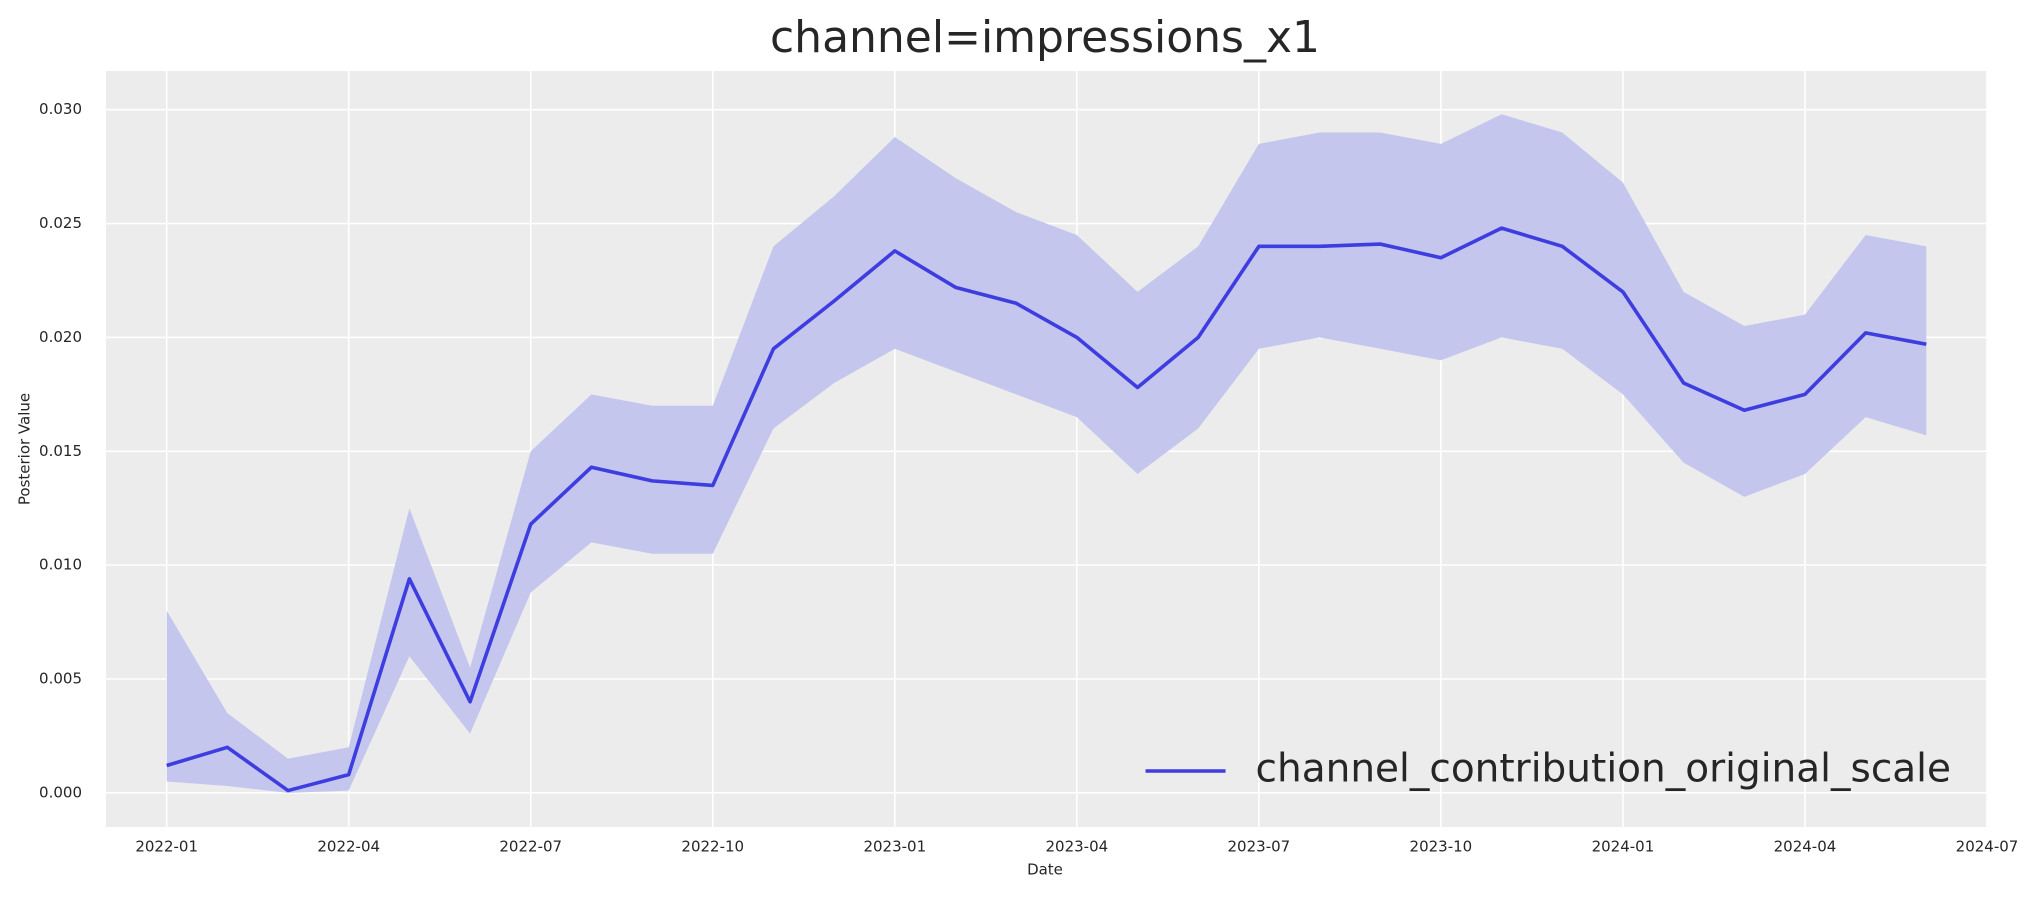  I want to click on x-tick-label: 2024-04, so click(1805, 847).